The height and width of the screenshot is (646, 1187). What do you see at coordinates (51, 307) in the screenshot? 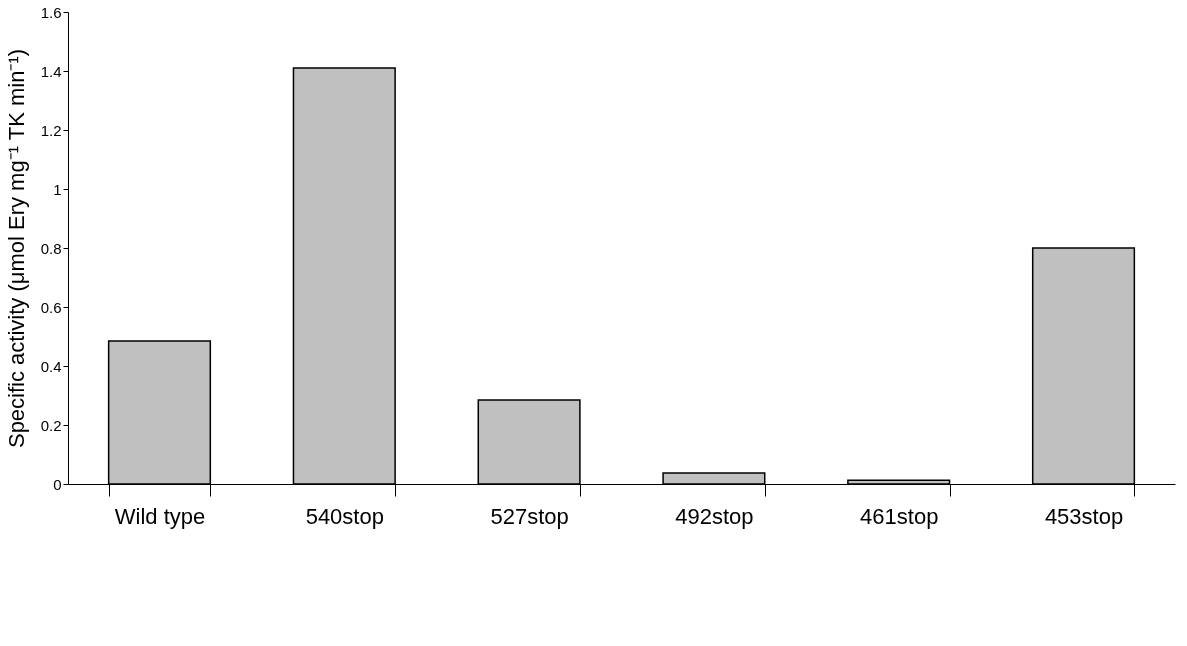
I see `y-tick-label: 0.6` at bounding box center [51, 307].